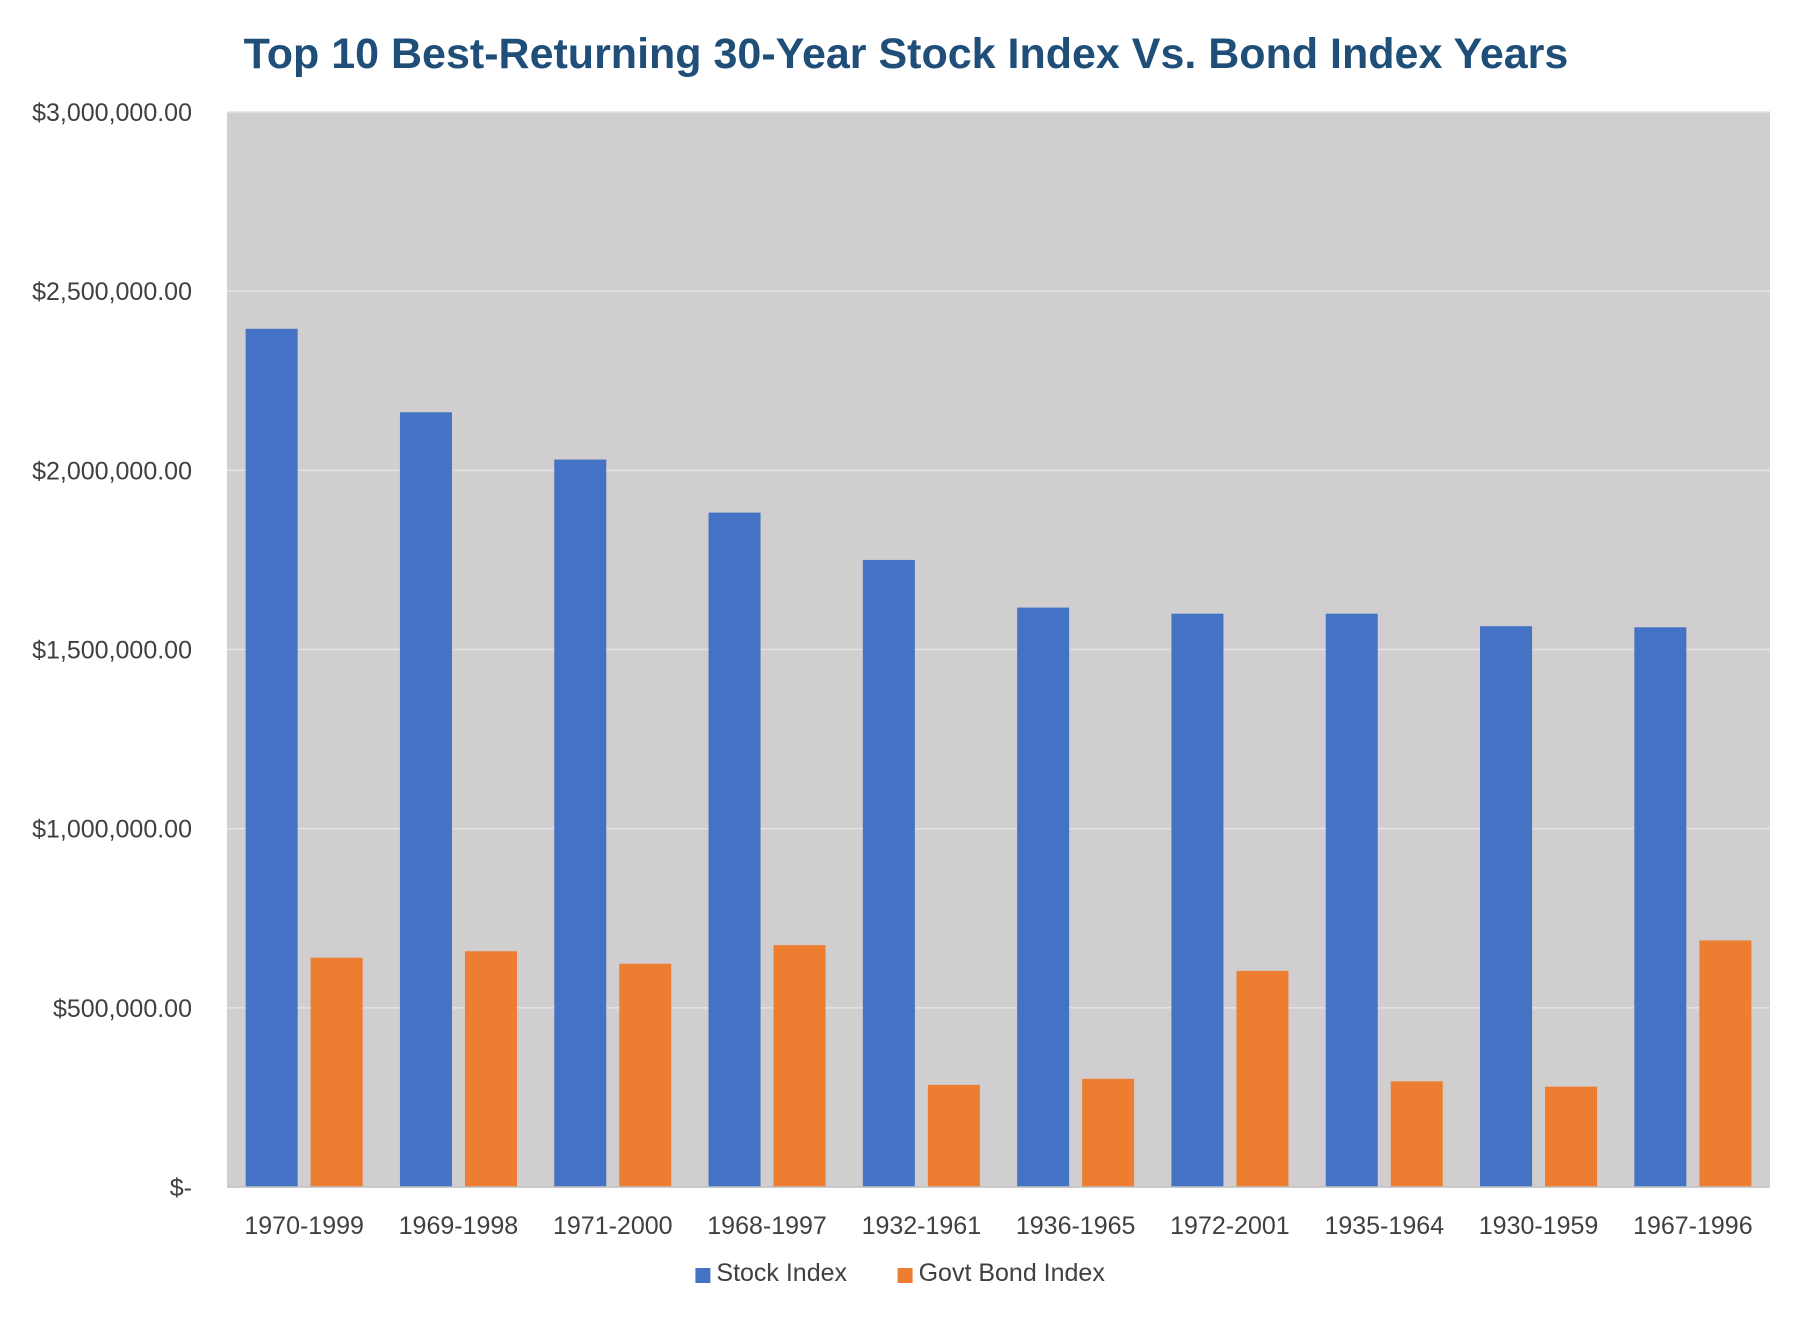 The width and height of the screenshot is (1798, 1325). I want to click on x-tick-label: 1935-1964, so click(1384, 1226).